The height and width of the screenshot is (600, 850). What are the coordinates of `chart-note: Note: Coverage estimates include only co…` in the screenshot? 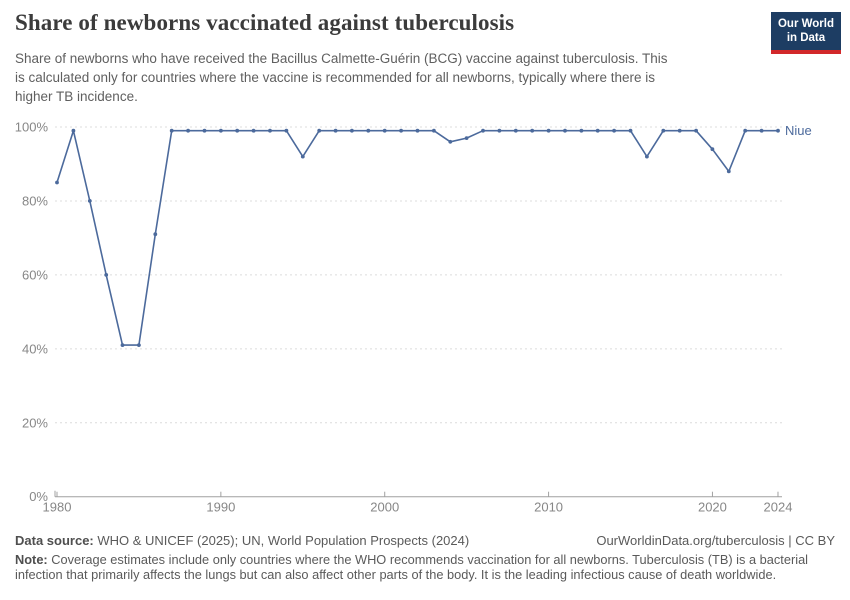 It's located at (425, 567).